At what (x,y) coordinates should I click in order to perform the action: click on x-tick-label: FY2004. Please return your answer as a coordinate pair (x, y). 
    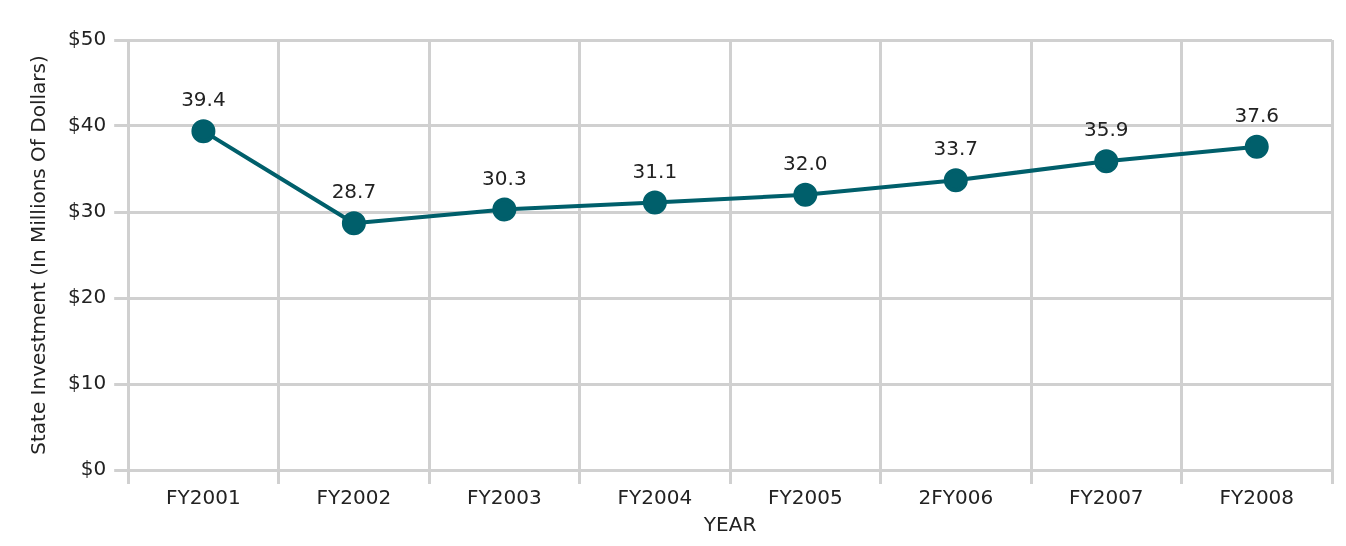
    Looking at the image, I should click on (655, 497).